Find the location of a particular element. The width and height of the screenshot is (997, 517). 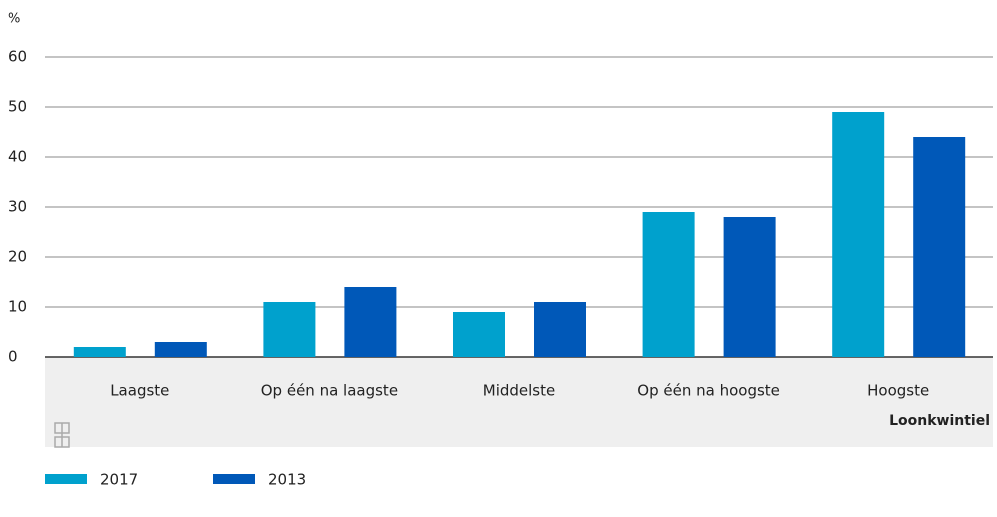

y-tick-label: 50 is located at coordinates (17, 107).